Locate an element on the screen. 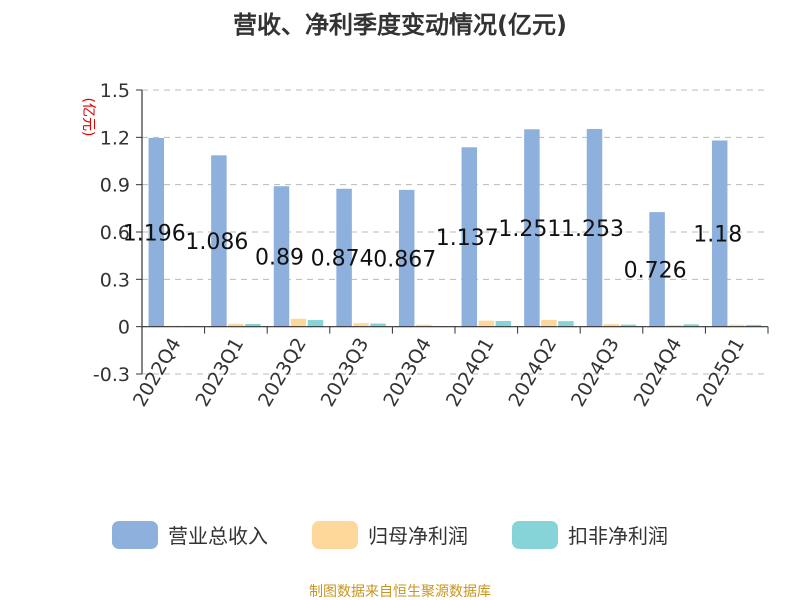 Image resolution: width=800 pixels, height=600 pixels. legend-label: 扣非净利润 is located at coordinates (618, 536).